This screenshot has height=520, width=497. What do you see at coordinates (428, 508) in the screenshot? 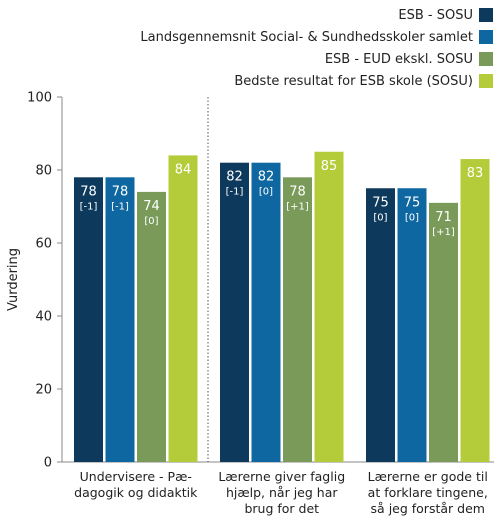
I see `x-tick-label: så jeg forstår dem` at bounding box center [428, 508].